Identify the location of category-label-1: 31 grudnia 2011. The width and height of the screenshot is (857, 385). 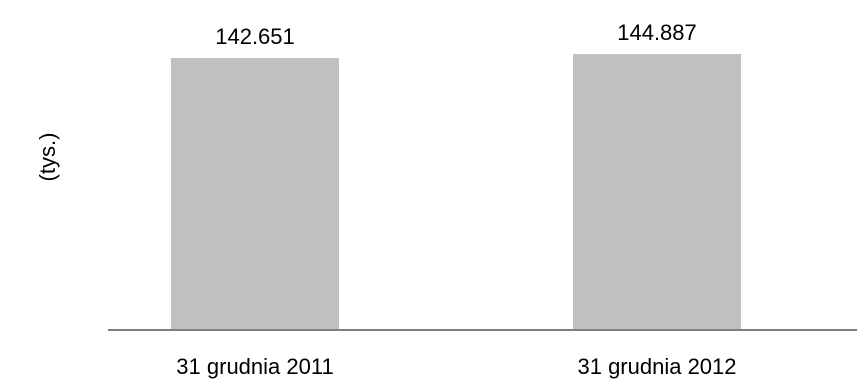
(254, 366).